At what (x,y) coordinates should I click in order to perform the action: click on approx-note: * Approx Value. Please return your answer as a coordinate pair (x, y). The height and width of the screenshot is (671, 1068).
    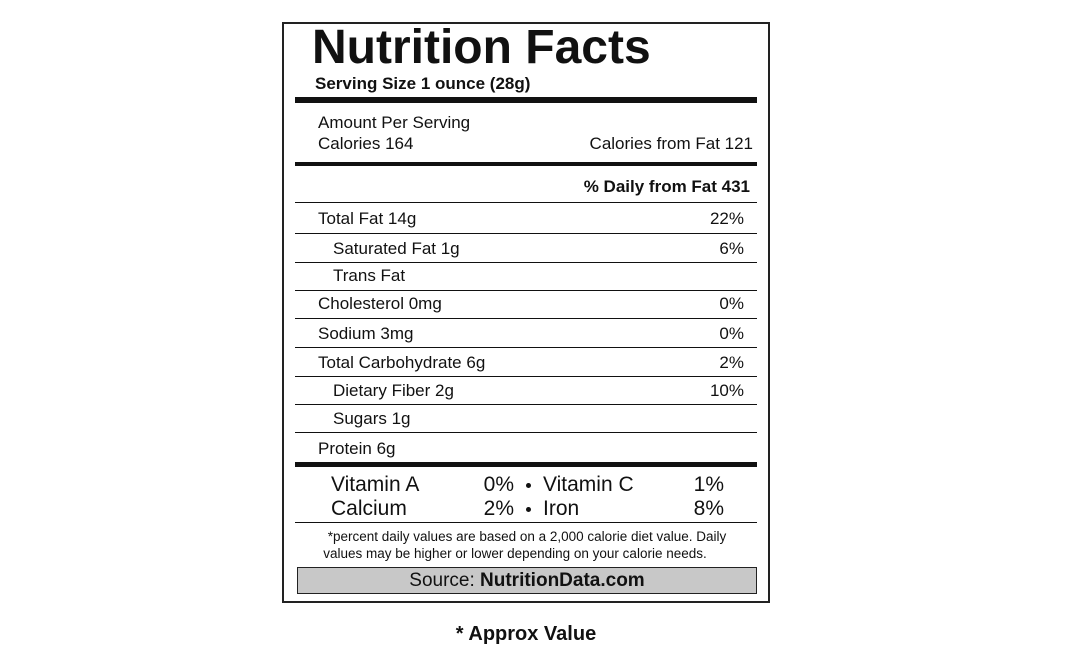
    Looking at the image, I should click on (526, 634).